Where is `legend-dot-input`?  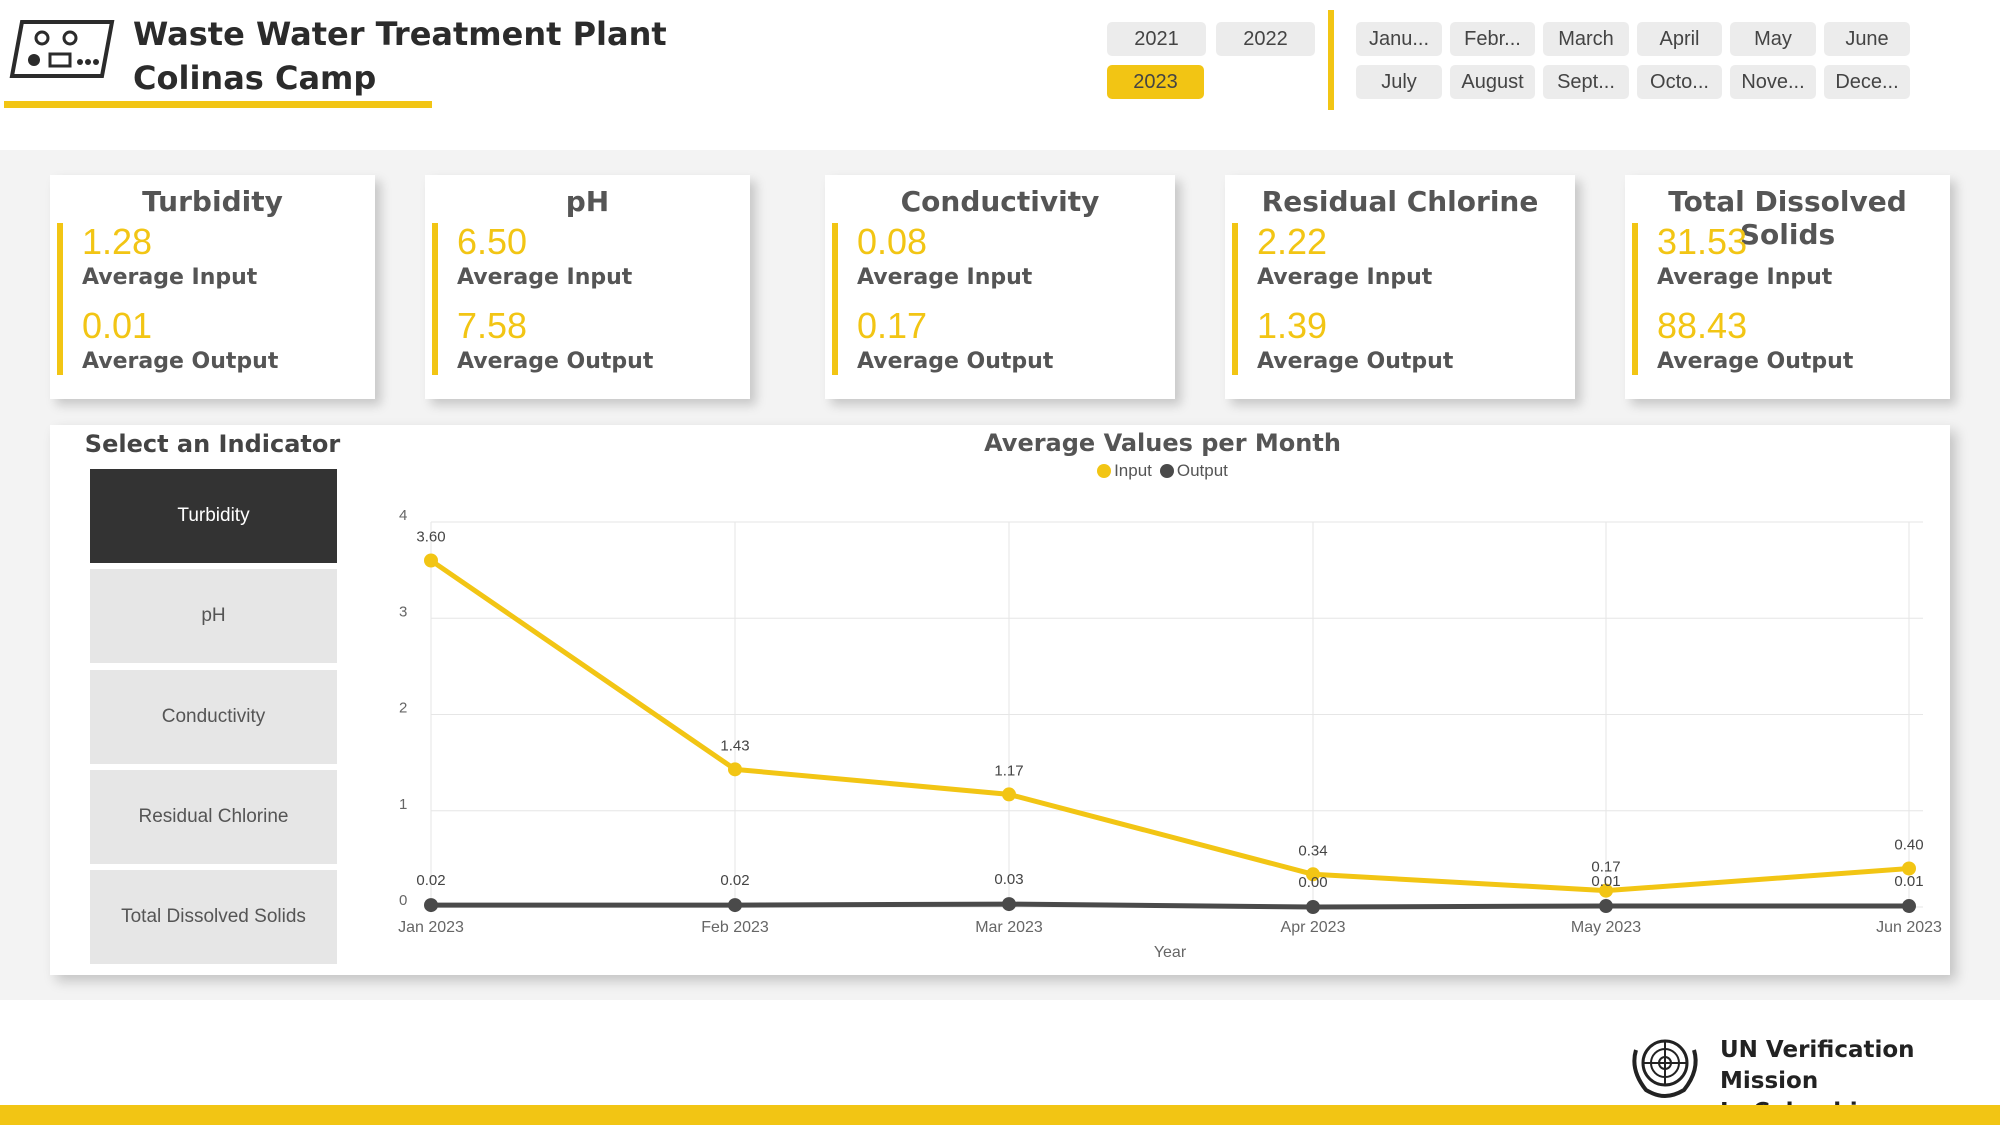
legend-dot-input is located at coordinates (1104, 471).